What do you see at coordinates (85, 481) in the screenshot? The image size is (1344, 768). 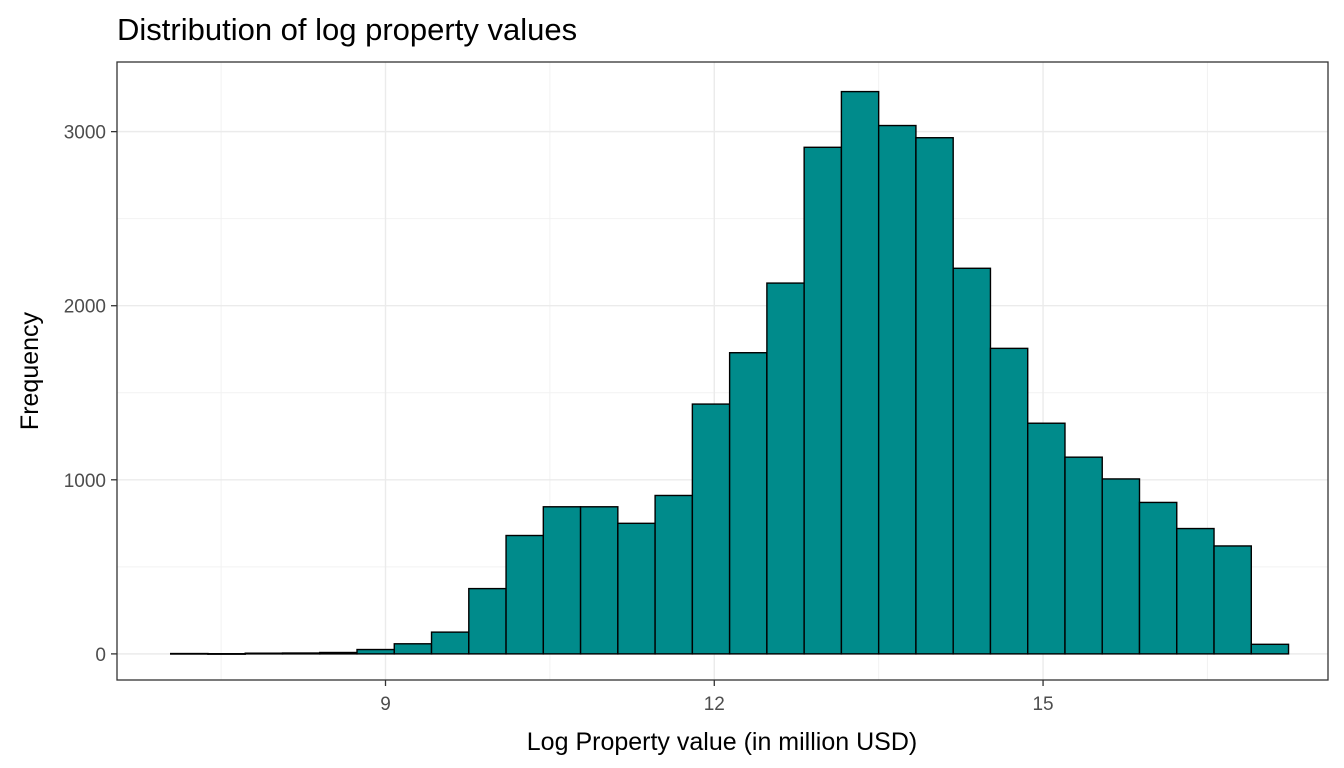 I see `y-tick-label: 1000` at bounding box center [85, 481].